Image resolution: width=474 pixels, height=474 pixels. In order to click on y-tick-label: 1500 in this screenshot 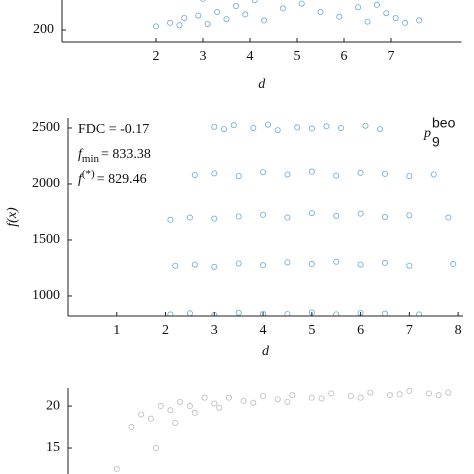, I will do `click(46, 239)`.